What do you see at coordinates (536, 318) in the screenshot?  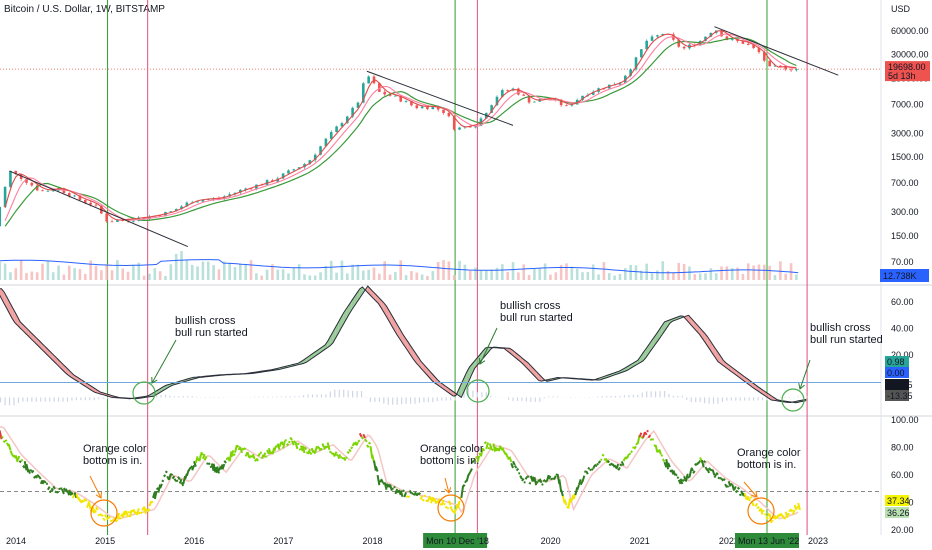 I see `annotation-bullish-cross: bull run started` at bounding box center [536, 318].